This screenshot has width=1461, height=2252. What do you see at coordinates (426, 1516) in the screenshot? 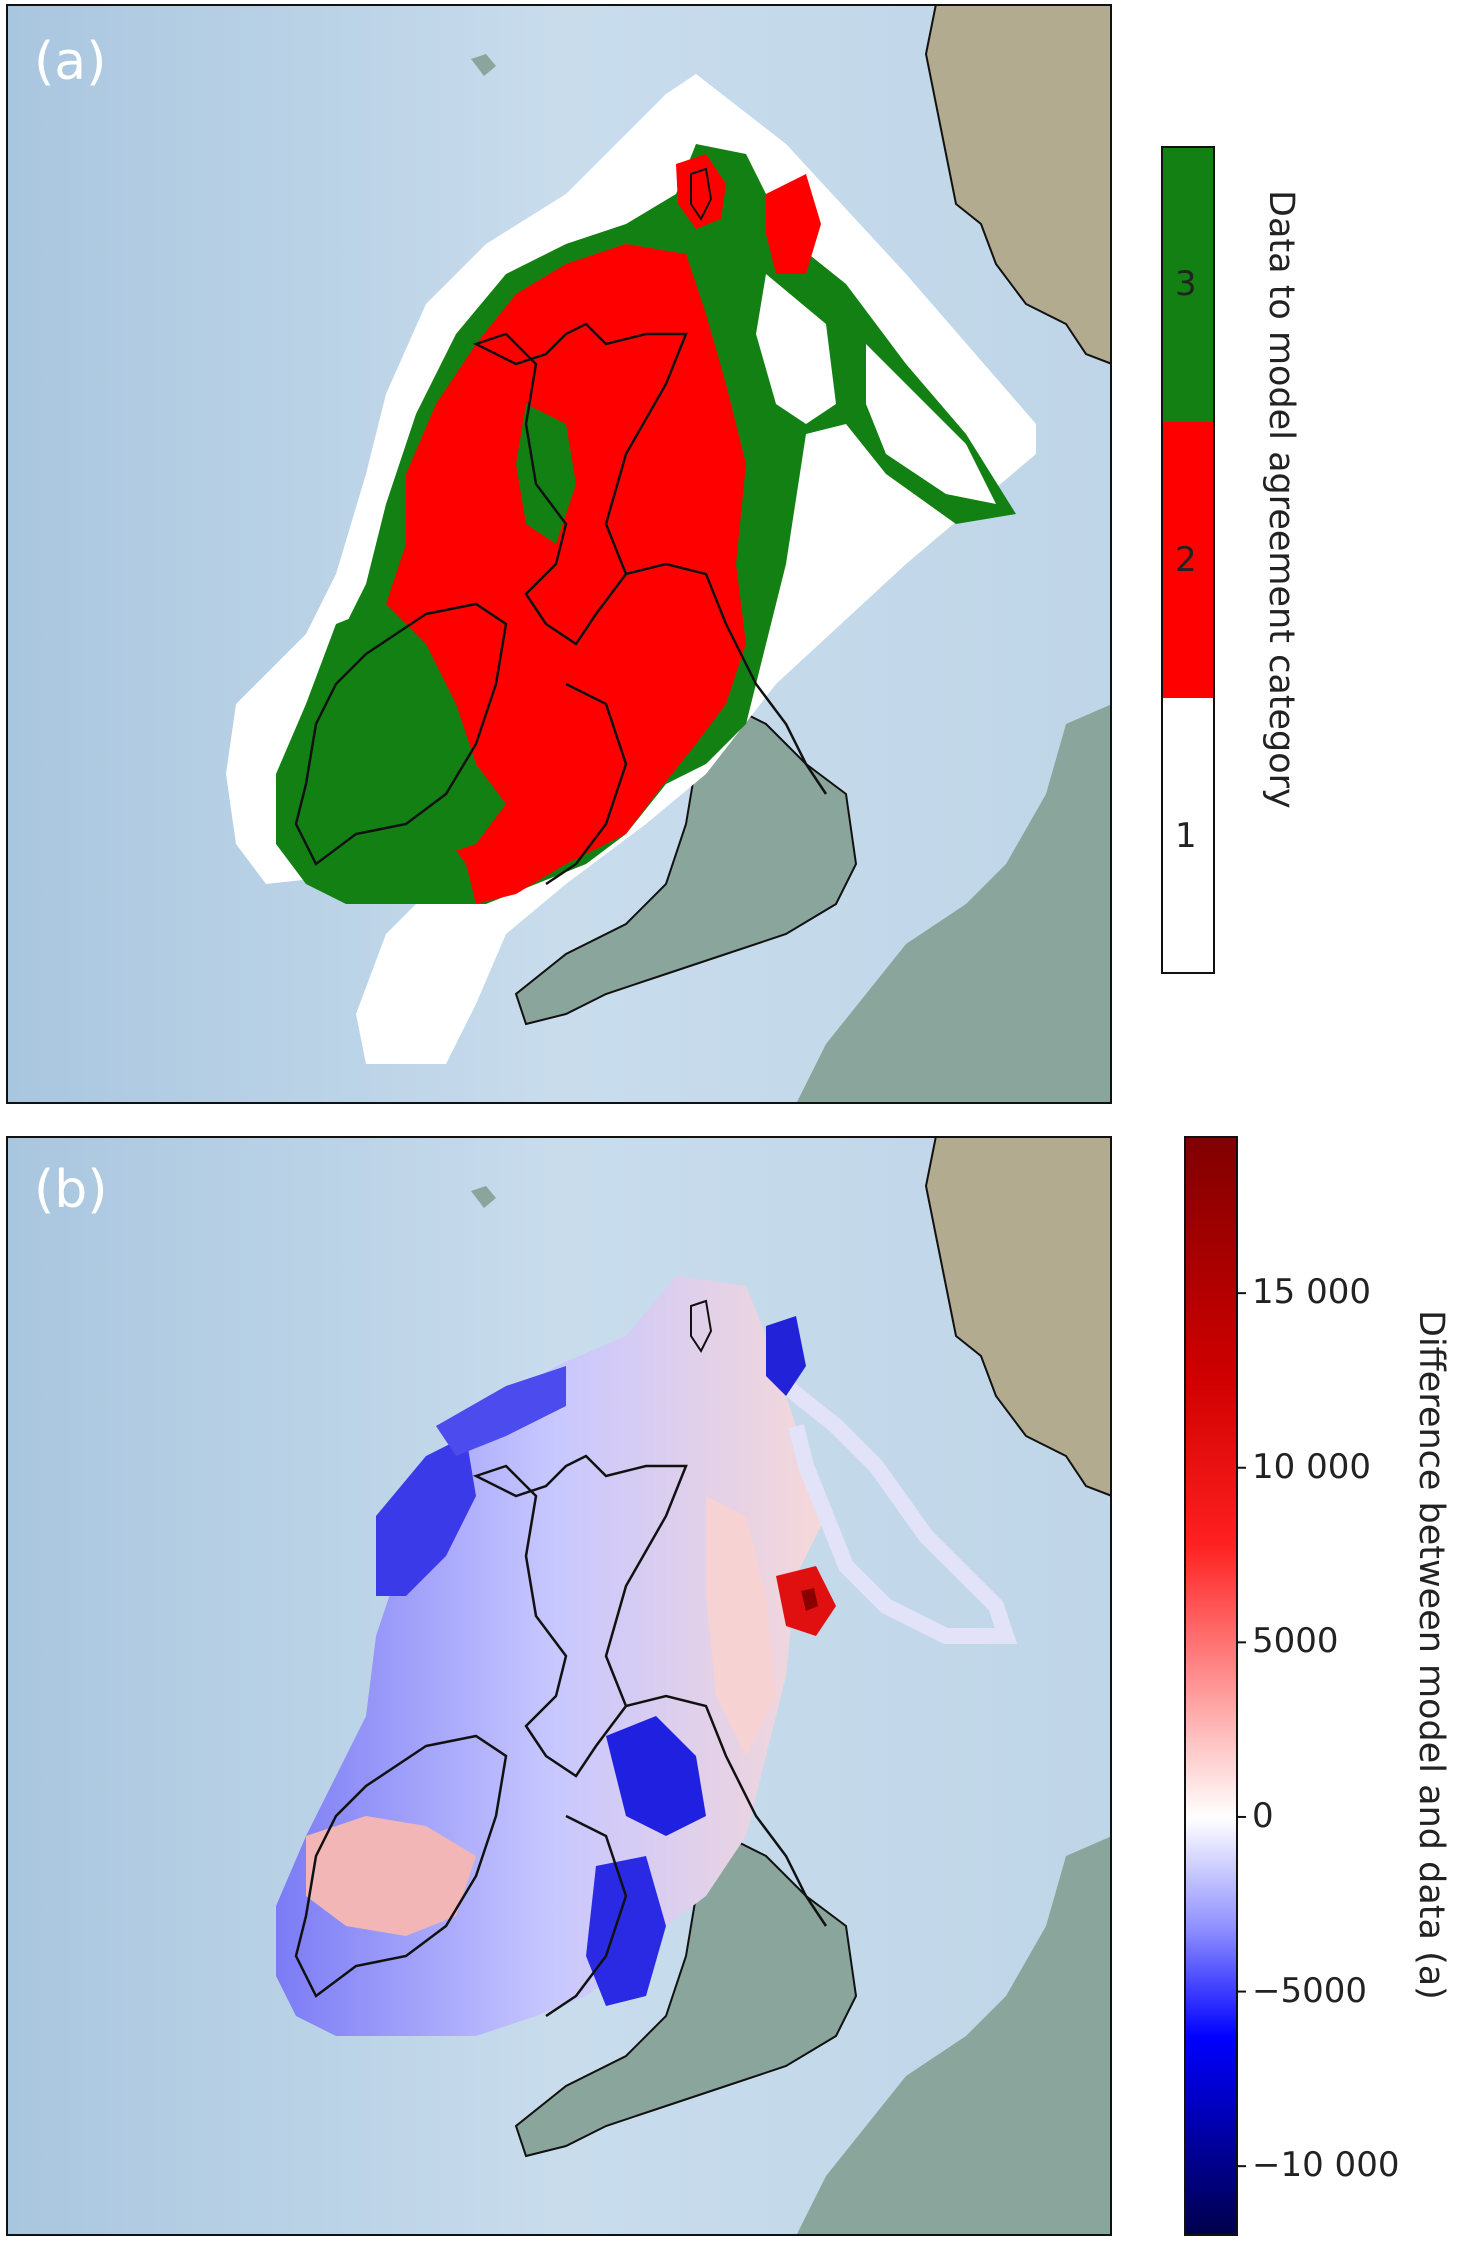
I see `negative-anomaly-west` at bounding box center [426, 1516].